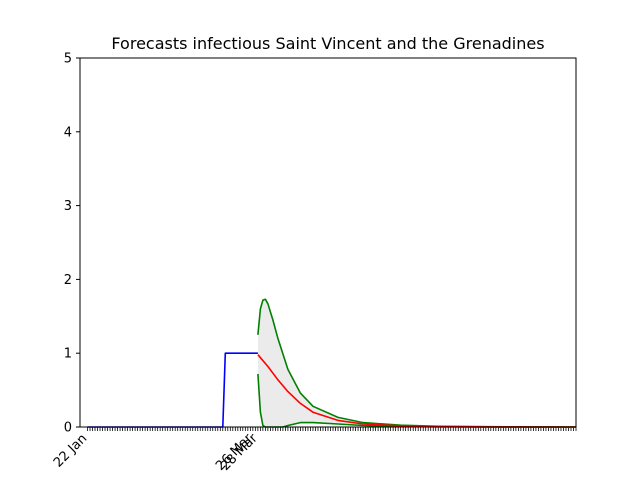 The height and width of the screenshot is (480, 640). I want to click on y-tick-label: 3, so click(68, 206).